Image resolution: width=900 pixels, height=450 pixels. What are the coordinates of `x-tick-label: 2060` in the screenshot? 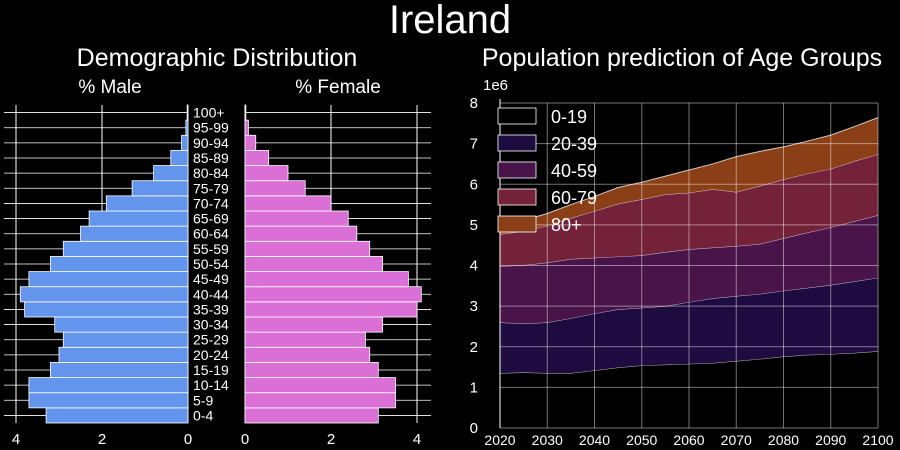 It's located at (688, 440).